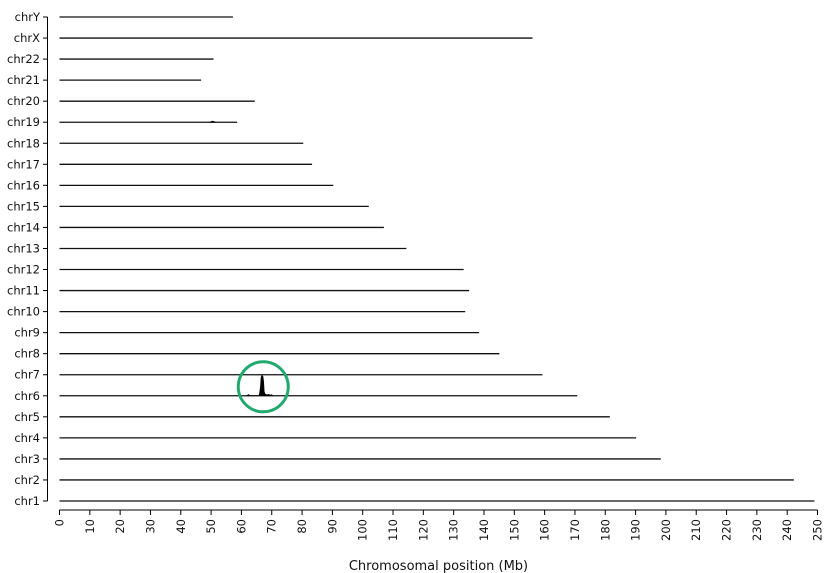 This screenshot has width=826, height=573. I want to click on y-tick-label-chr18: chr18, so click(23, 143).